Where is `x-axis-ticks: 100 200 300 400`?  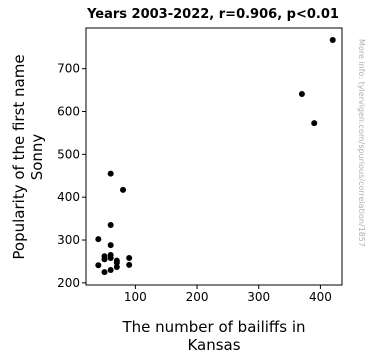 x-axis-ticks: 100 200 300 400 is located at coordinates (228, 294).